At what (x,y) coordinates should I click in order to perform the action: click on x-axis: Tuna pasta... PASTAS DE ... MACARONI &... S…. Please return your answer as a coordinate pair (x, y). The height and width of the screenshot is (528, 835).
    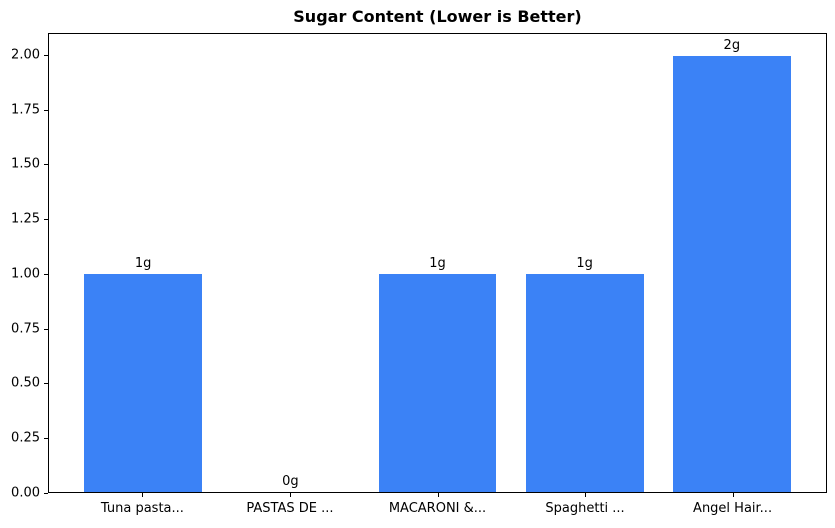
    Looking at the image, I should click on (437, 510).